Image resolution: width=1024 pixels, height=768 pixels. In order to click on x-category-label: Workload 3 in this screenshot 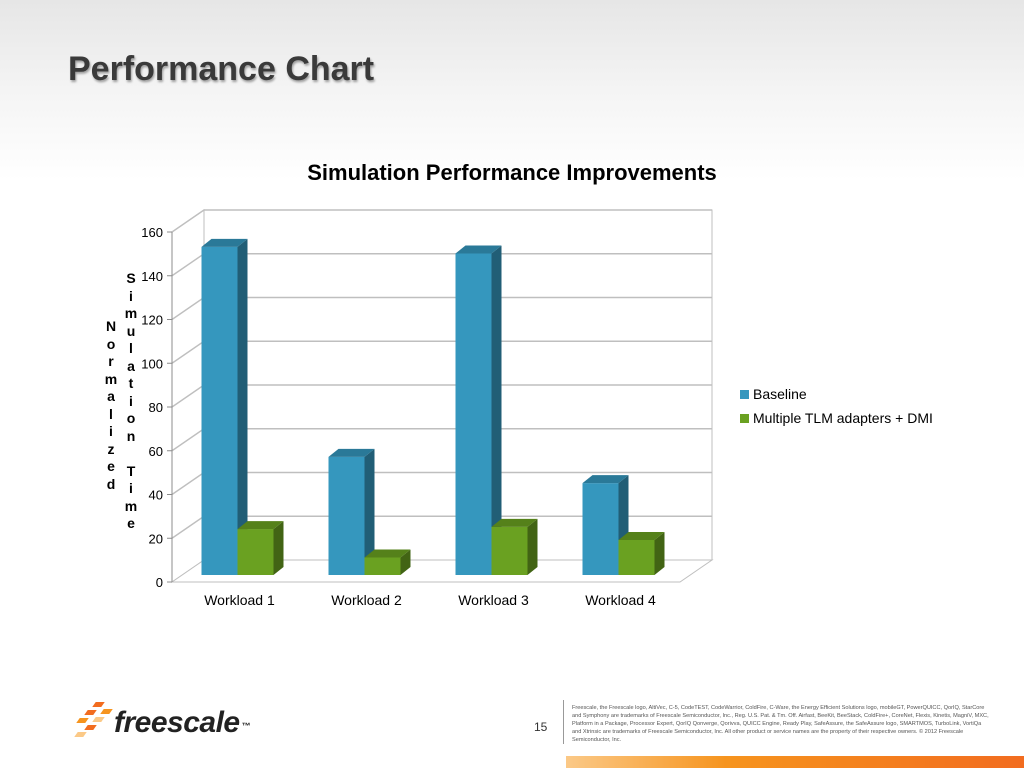, I will do `click(493, 600)`.